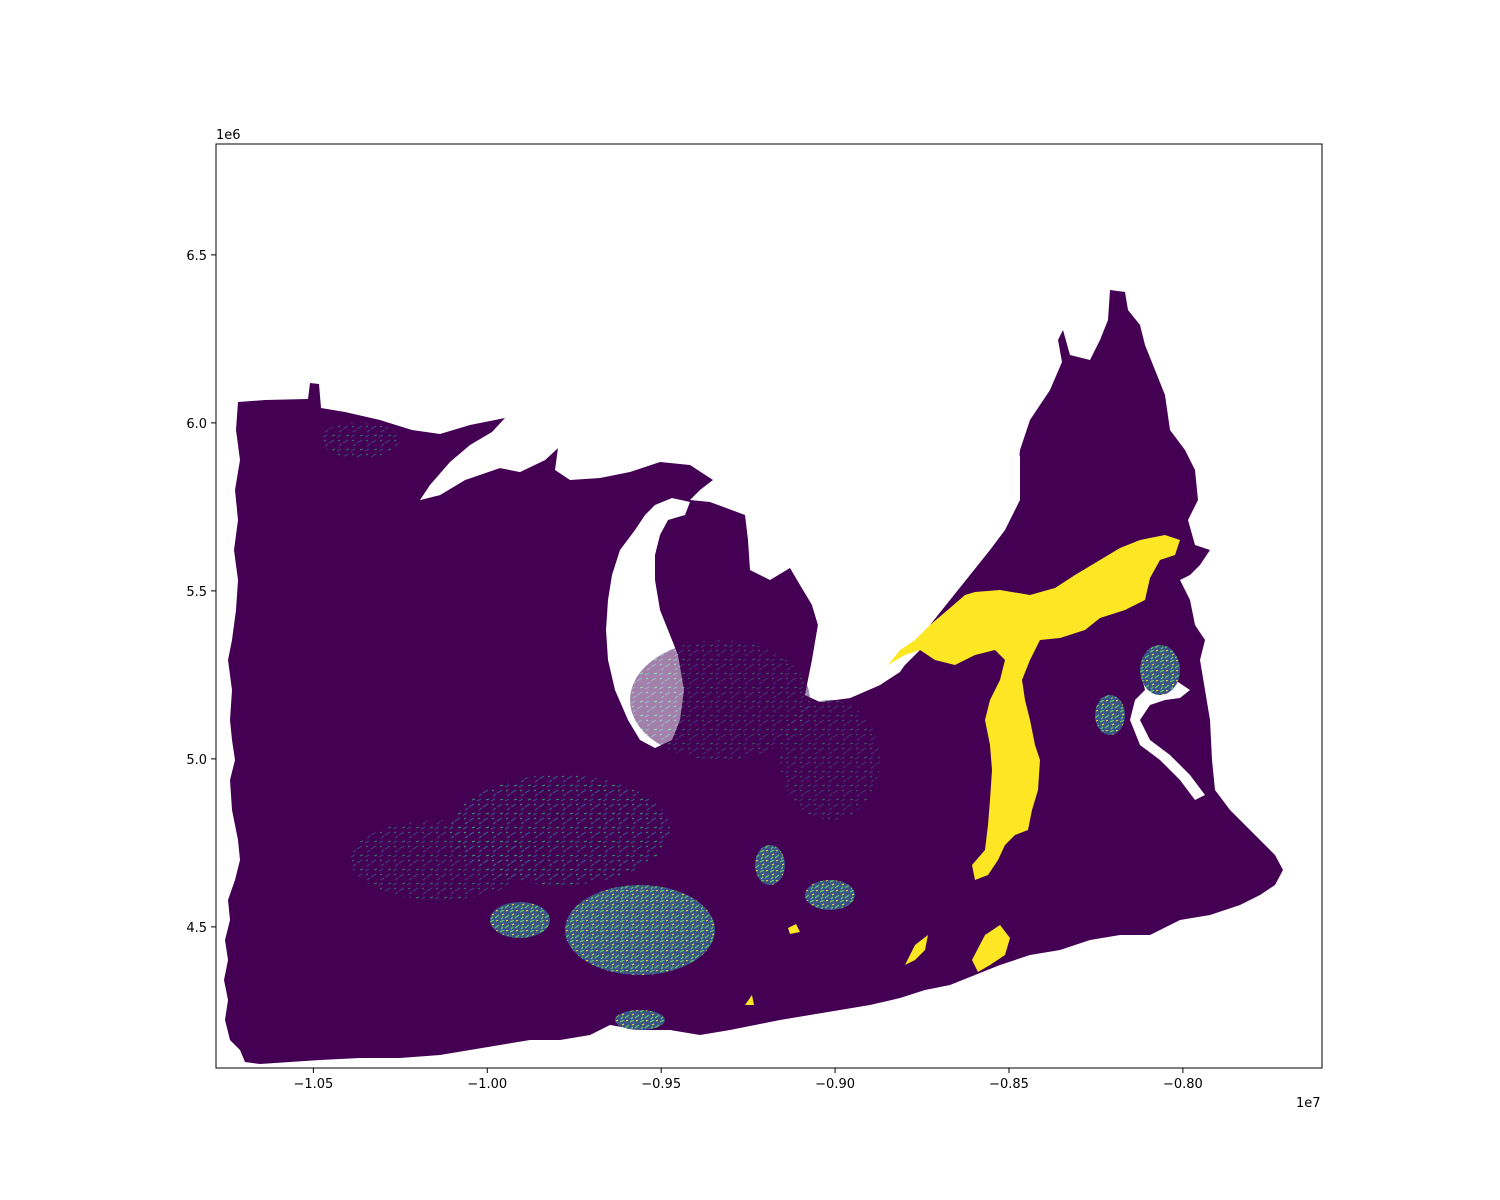 Image resolution: width=1500 pixels, height=1200 pixels. Describe the element at coordinates (962, 770) in the screenshot. I see `high-value-areas` at that location.